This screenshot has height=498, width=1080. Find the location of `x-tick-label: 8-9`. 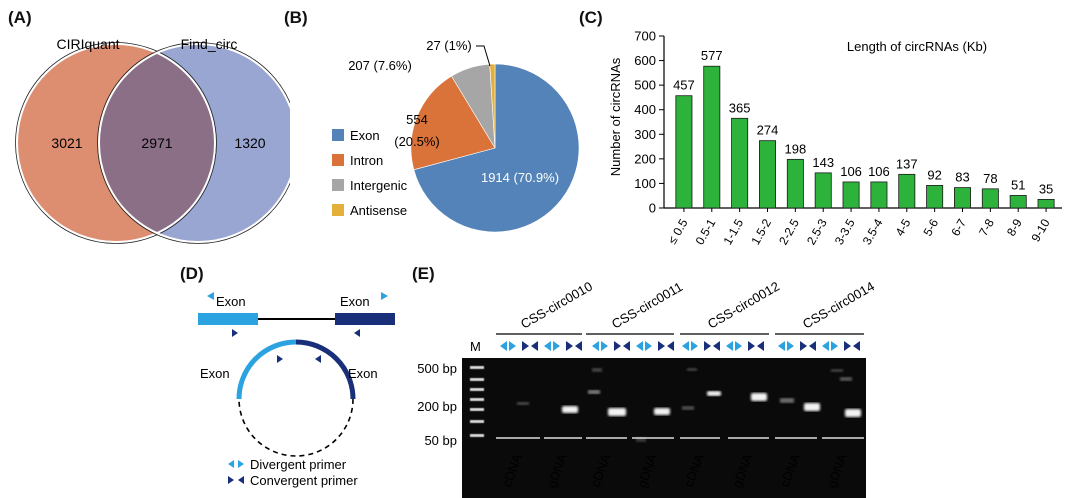

x-tick-label: 8-9 is located at coordinates (1014, 227).